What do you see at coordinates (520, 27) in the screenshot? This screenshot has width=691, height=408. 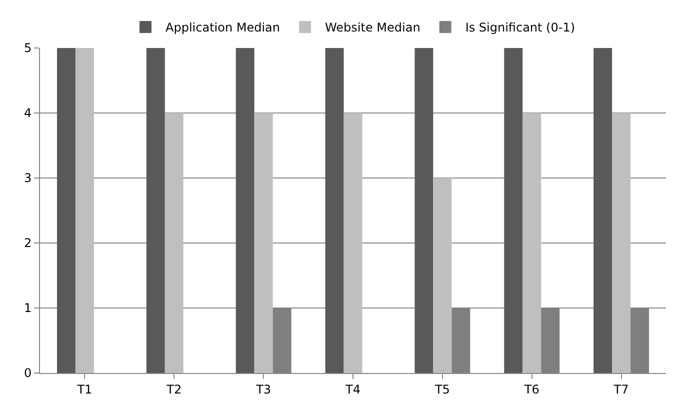 I see `legend-label: Is Significant (0-1)` at bounding box center [520, 27].